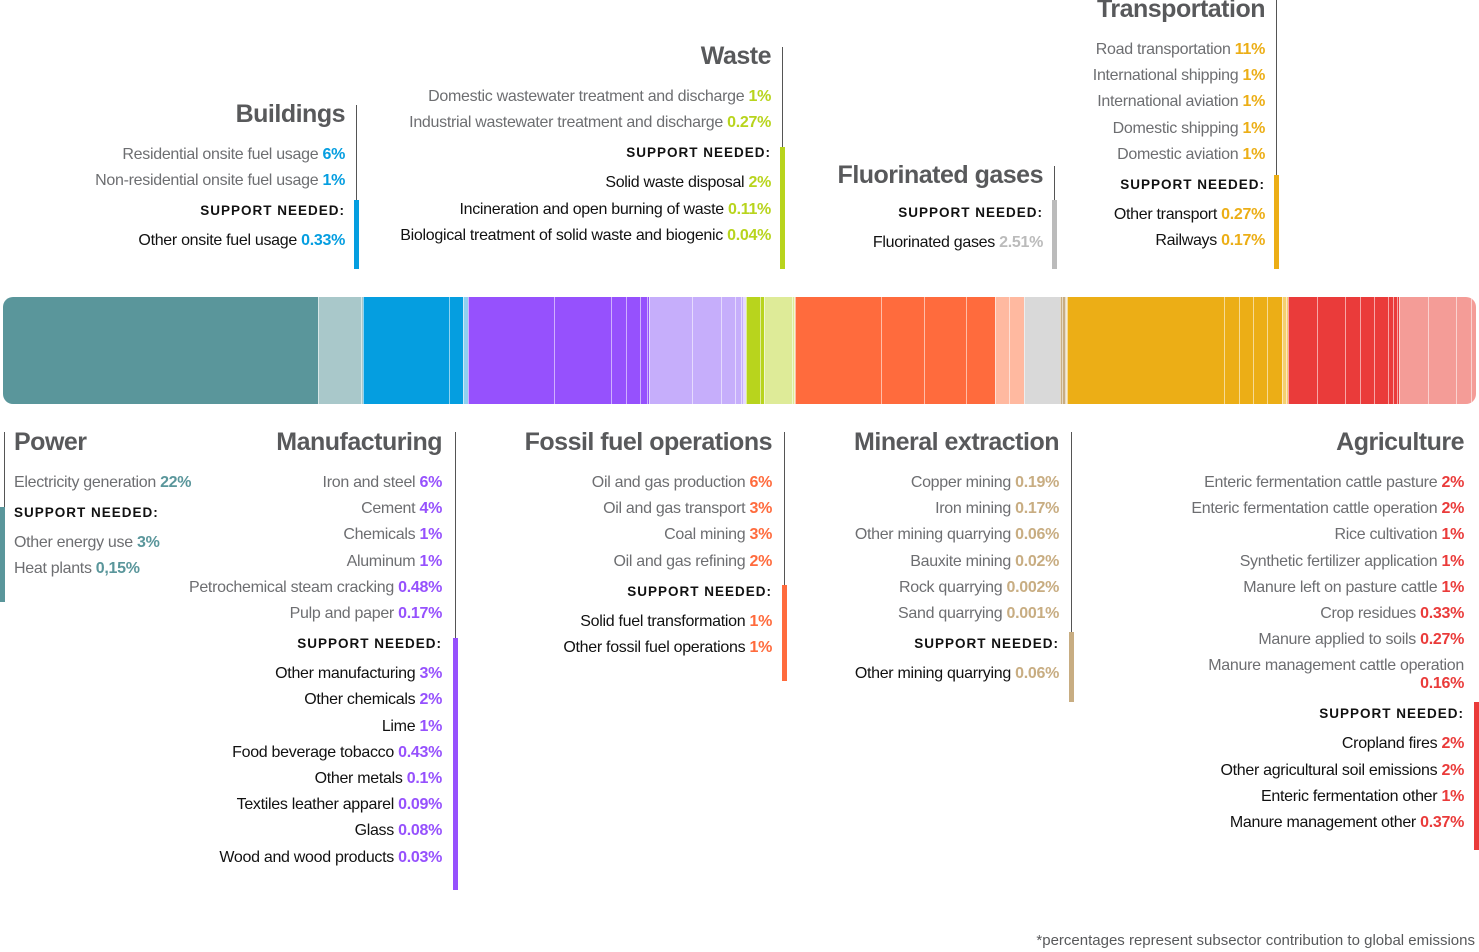  Describe the element at coordinates (940, 175) in the screenshot. I see `sector-title: Fluorinated gases` at that location.